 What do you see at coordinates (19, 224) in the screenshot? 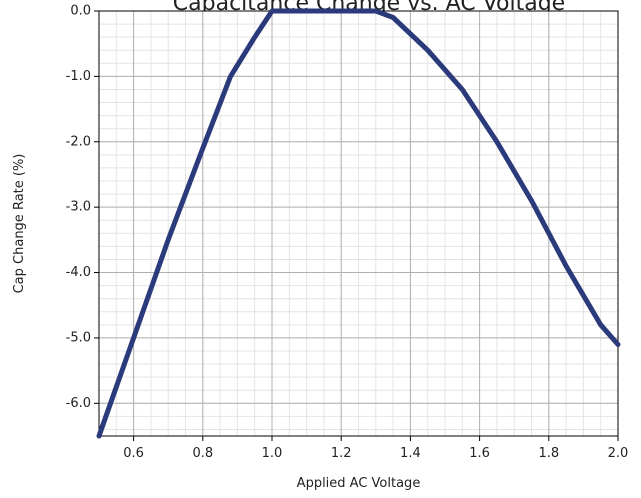
I see `y-axis-title: Cap Change Rate (%)` at bounding box center [19, 224].